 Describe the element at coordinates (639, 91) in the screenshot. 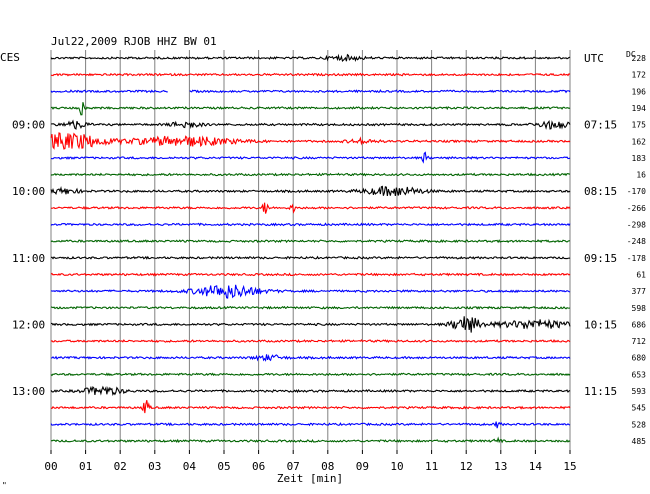

I see `dc-offset-label: 196` at that location.